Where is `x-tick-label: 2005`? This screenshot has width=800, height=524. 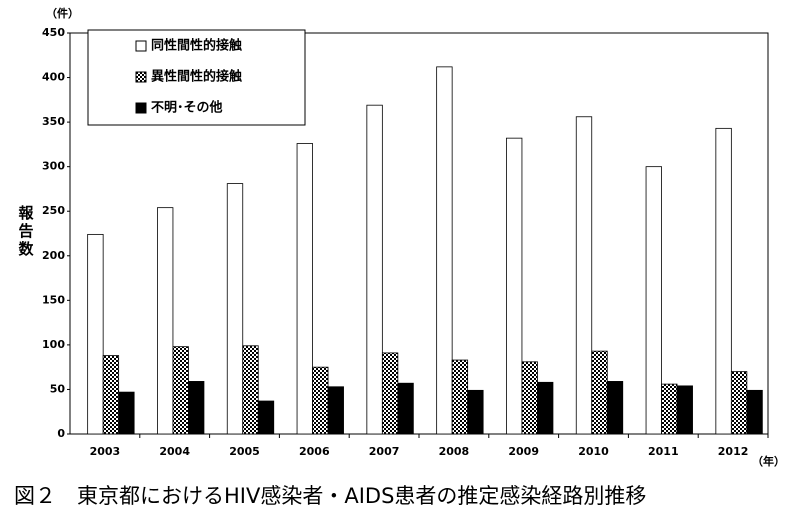
x-tick-label: 2005 is located at coordinates (244, 451).